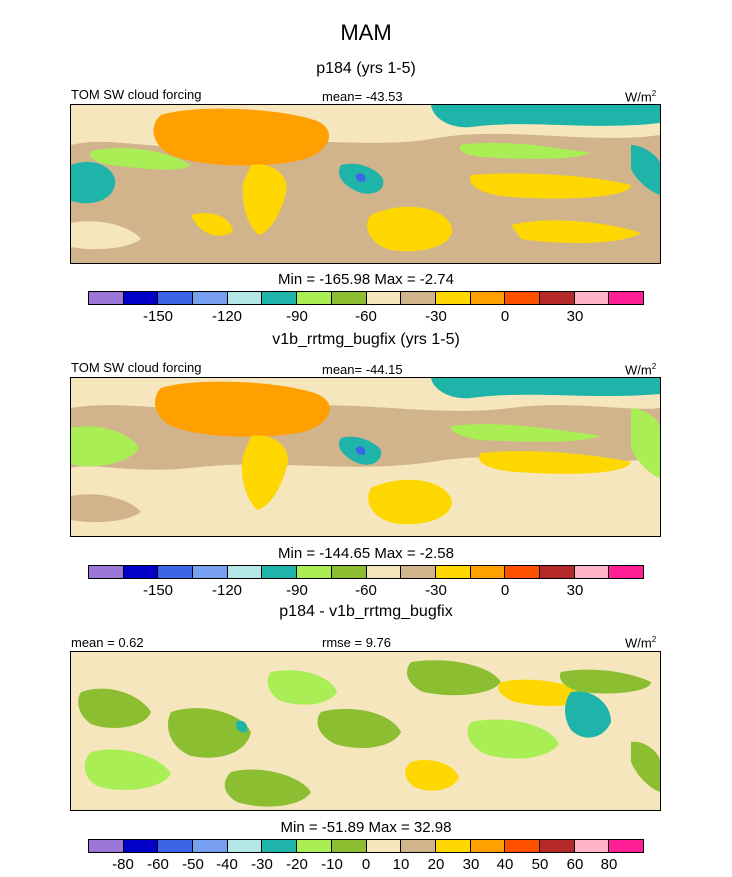  Describe the element at coordinates (357, 642) in the screenshot. I see `panel-3-rmse-label: rmse = 9.76` at that location.